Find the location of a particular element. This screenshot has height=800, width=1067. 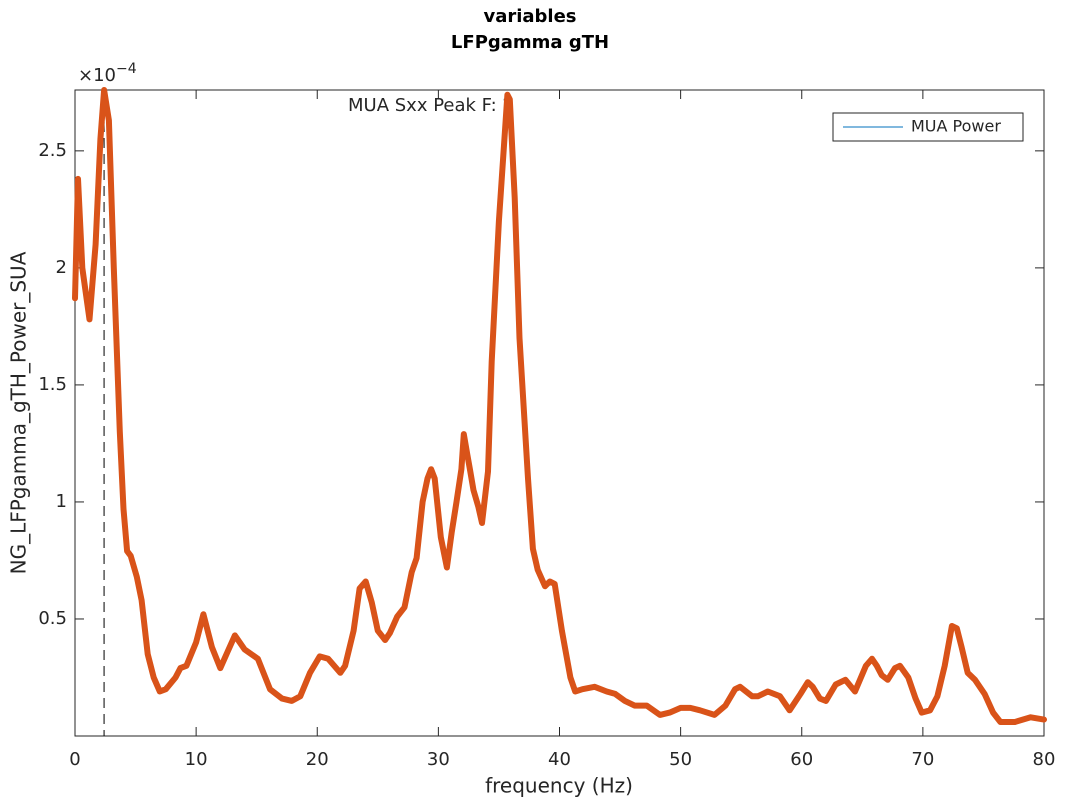

chart-title: LFPgamma gTH is located at coordinates (530, 42).